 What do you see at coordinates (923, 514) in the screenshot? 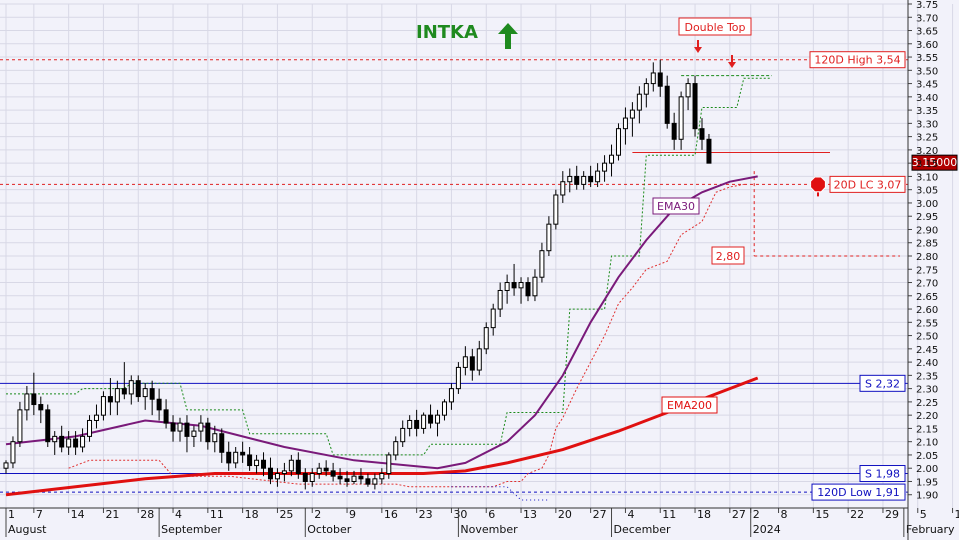
I see `x-tick-label: 5` at bounding box center [923, 514].